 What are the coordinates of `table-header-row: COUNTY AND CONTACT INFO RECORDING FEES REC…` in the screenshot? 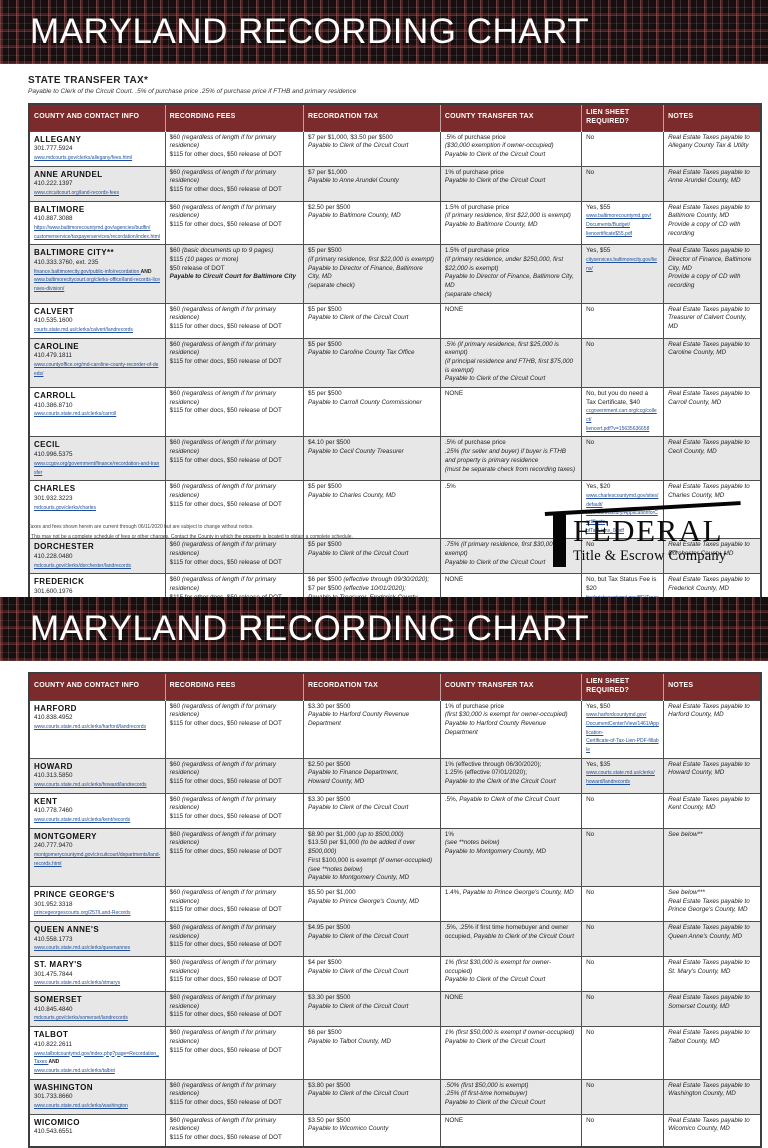 It's located at (395, 686).